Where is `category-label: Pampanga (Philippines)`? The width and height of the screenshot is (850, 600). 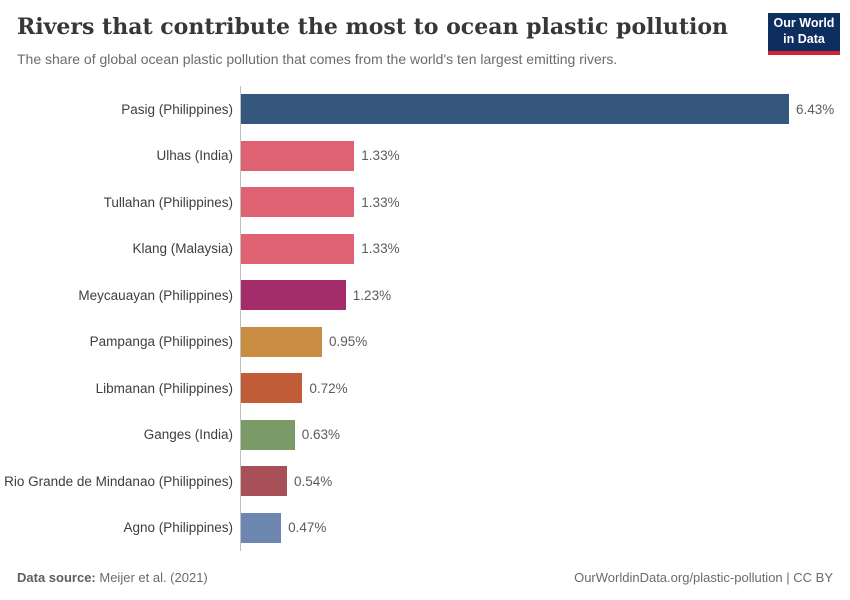
category-label: Pampanga (Philippines) is located at coordinates (161, 342).